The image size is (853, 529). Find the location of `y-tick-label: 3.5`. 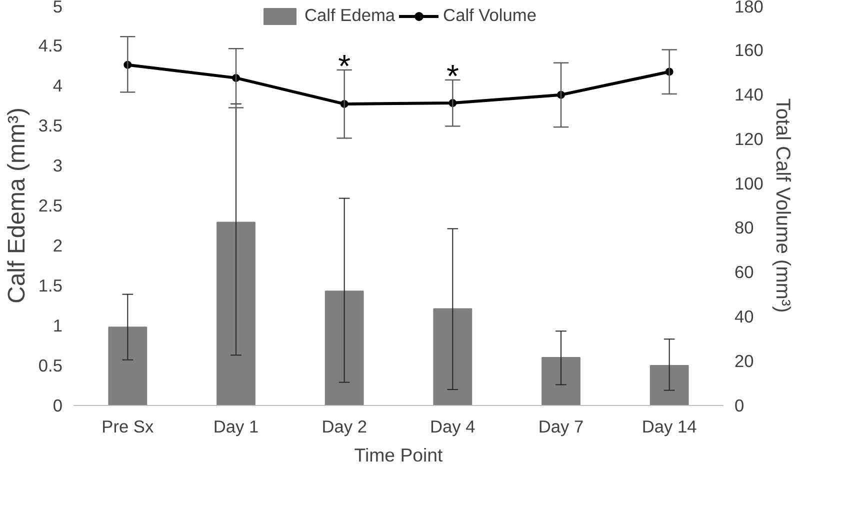

y-tick-label: 3.5 is located at coordinates (50, 126).